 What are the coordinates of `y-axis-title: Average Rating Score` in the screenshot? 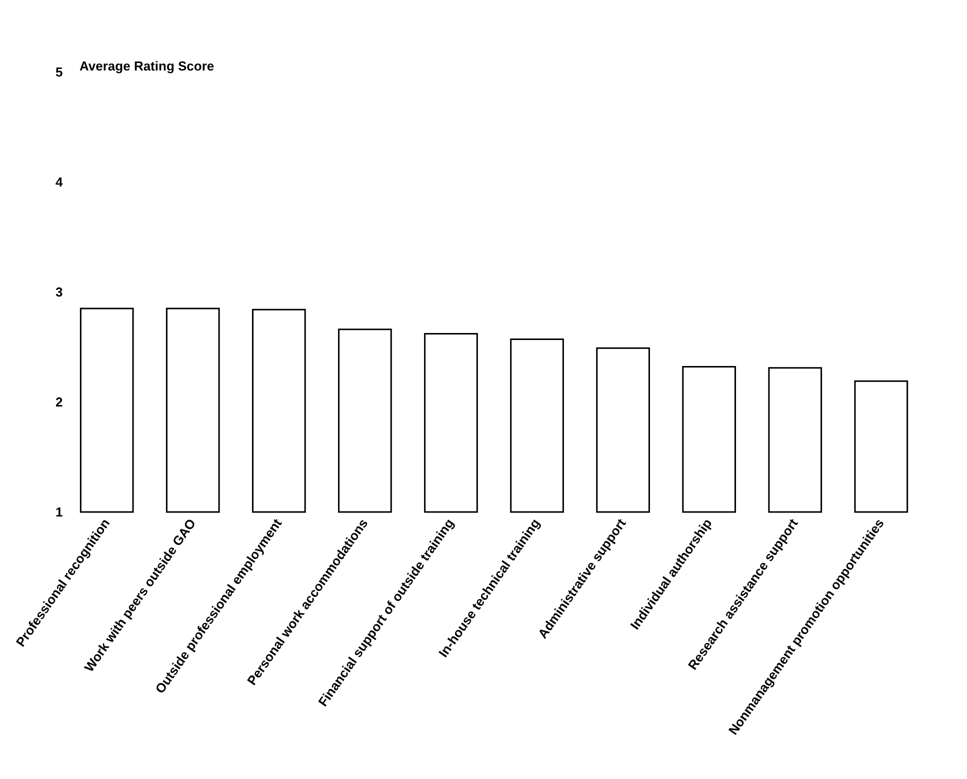 It's located at (147, 66).